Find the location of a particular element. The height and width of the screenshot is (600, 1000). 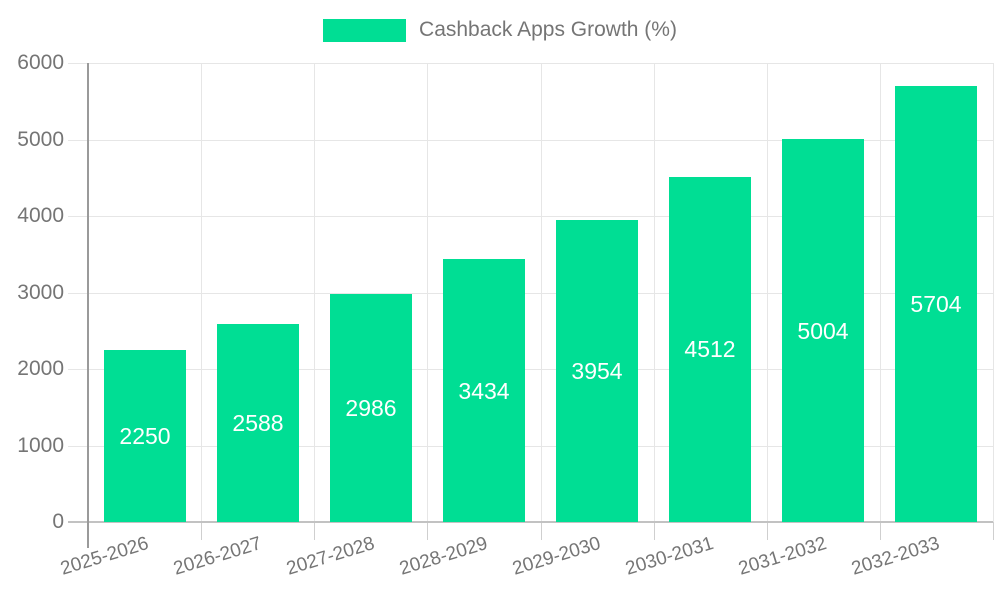

x-axis-line is located at coordinates (530, 522).